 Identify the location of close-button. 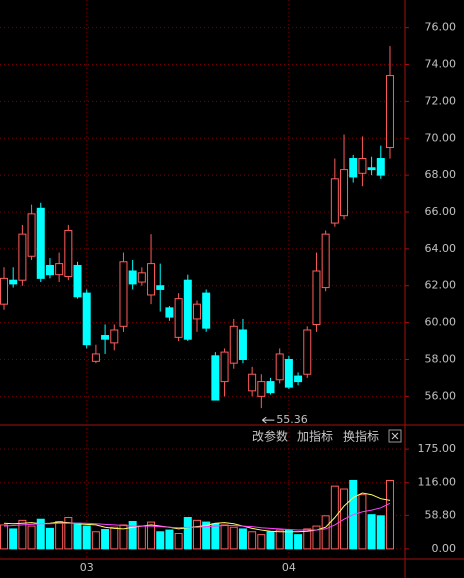
(395, 436).